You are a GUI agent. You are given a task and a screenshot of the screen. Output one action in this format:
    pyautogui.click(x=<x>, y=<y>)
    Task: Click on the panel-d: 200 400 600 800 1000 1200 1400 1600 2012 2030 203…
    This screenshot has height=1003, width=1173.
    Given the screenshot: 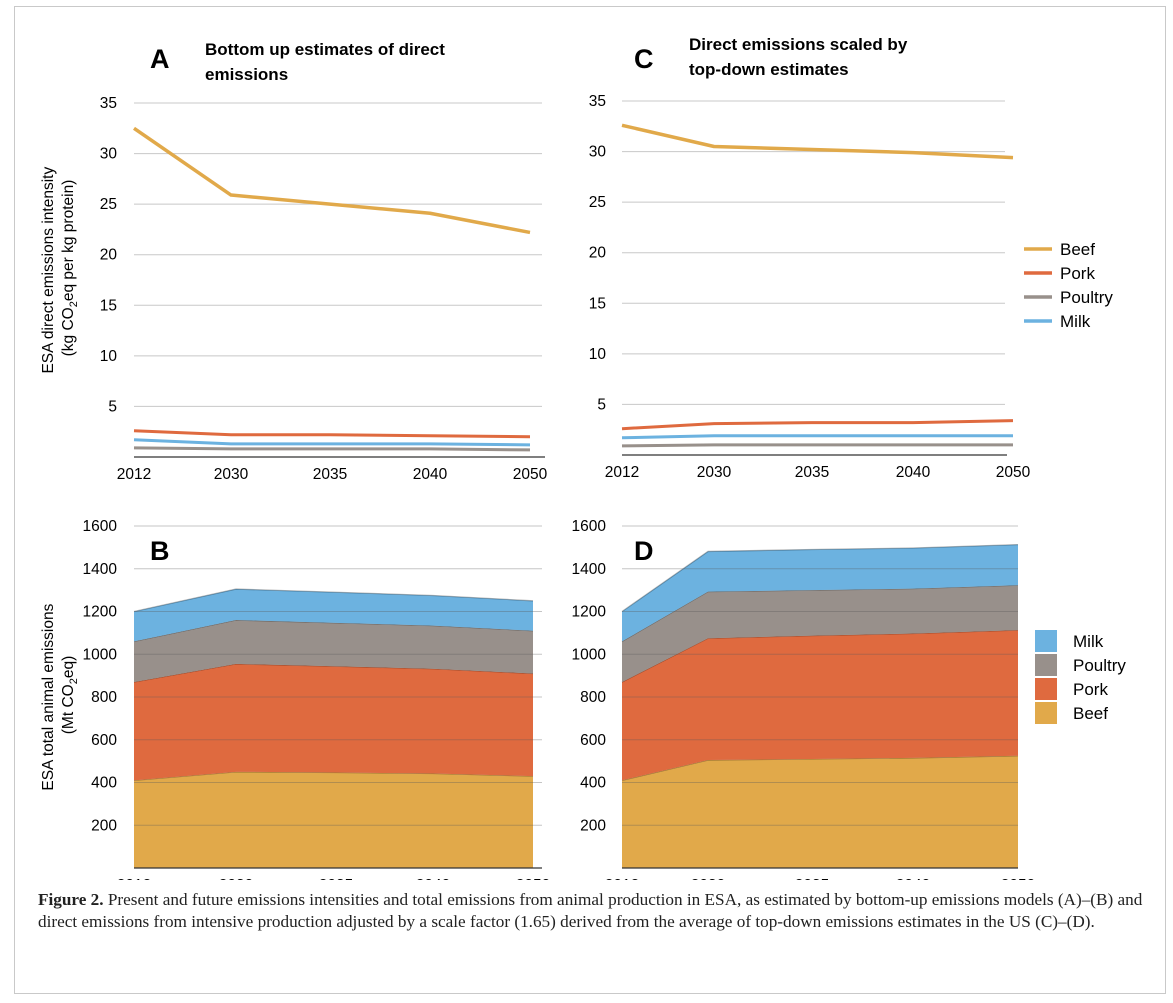 What is the action you would take?
    pyautogui.click(x=804, y=699)
    